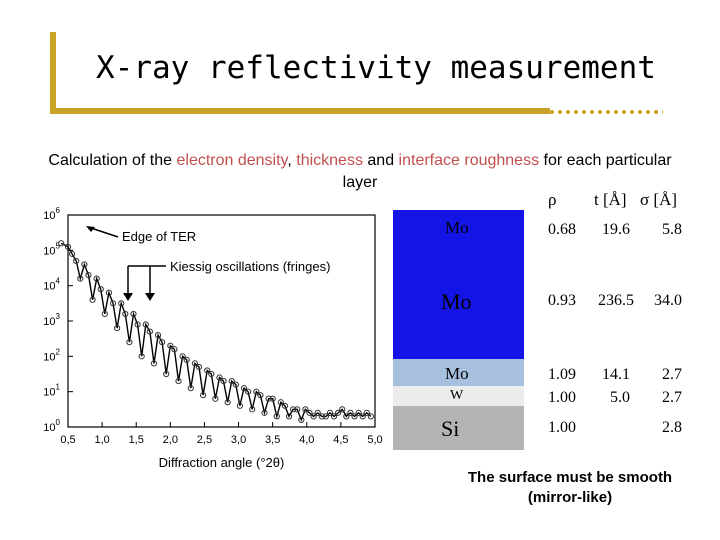 This screenshot has width=720, height=540. I want to click on x-tick-label: 3,5, so click(272, 440).